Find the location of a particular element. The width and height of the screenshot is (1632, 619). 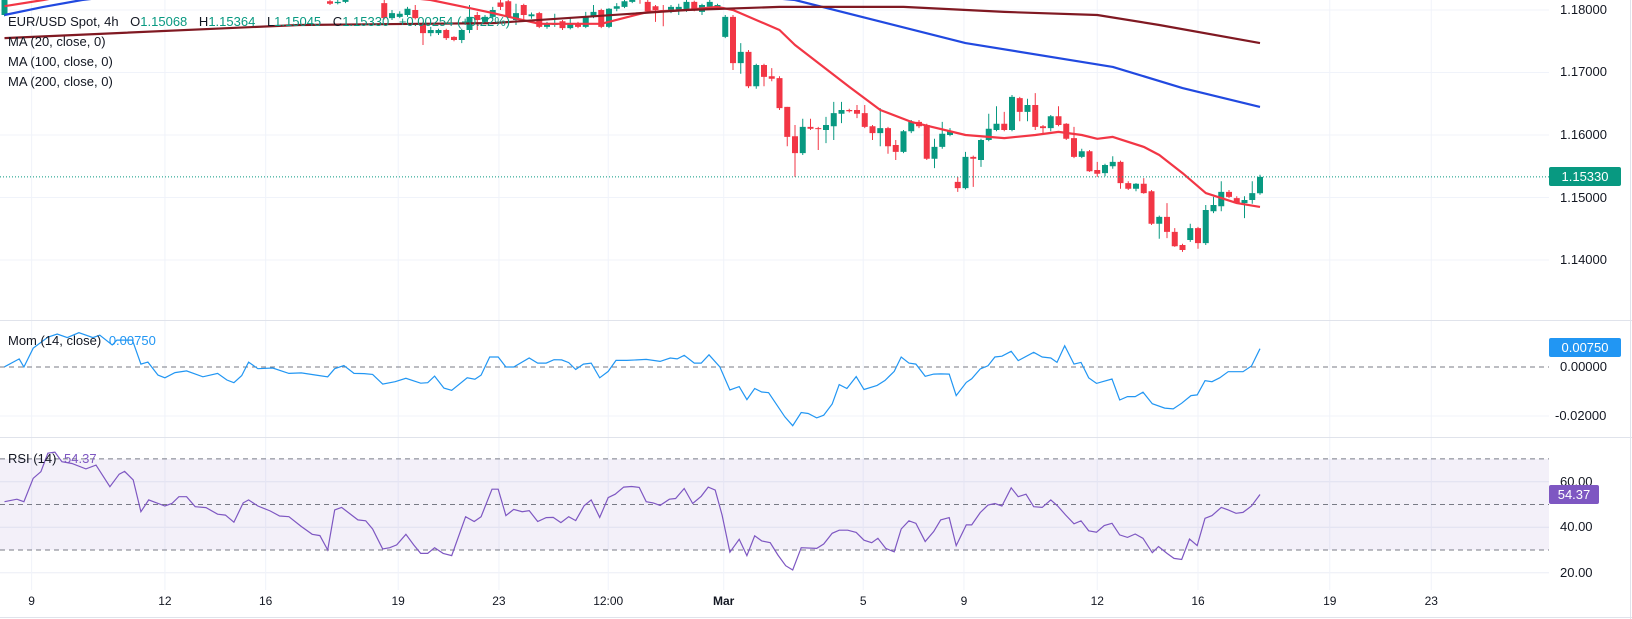

time-tick: 12:00 is located at coordinates (608, 601).